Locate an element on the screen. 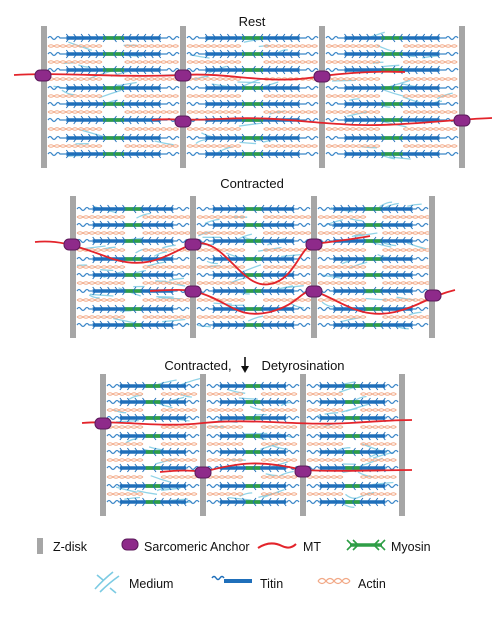 The image size is (503, 622). anchor-layer is located at coordinates (203, 448).